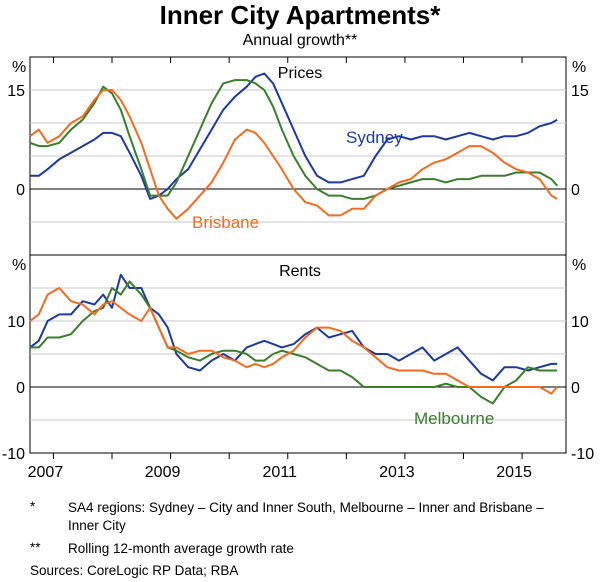 This screenshot has height=582, width=600. What do you see at coordinates (575, 388) in the screenshot?
I see `rents-ytick-right: 0` at bounding box center [575, 388].